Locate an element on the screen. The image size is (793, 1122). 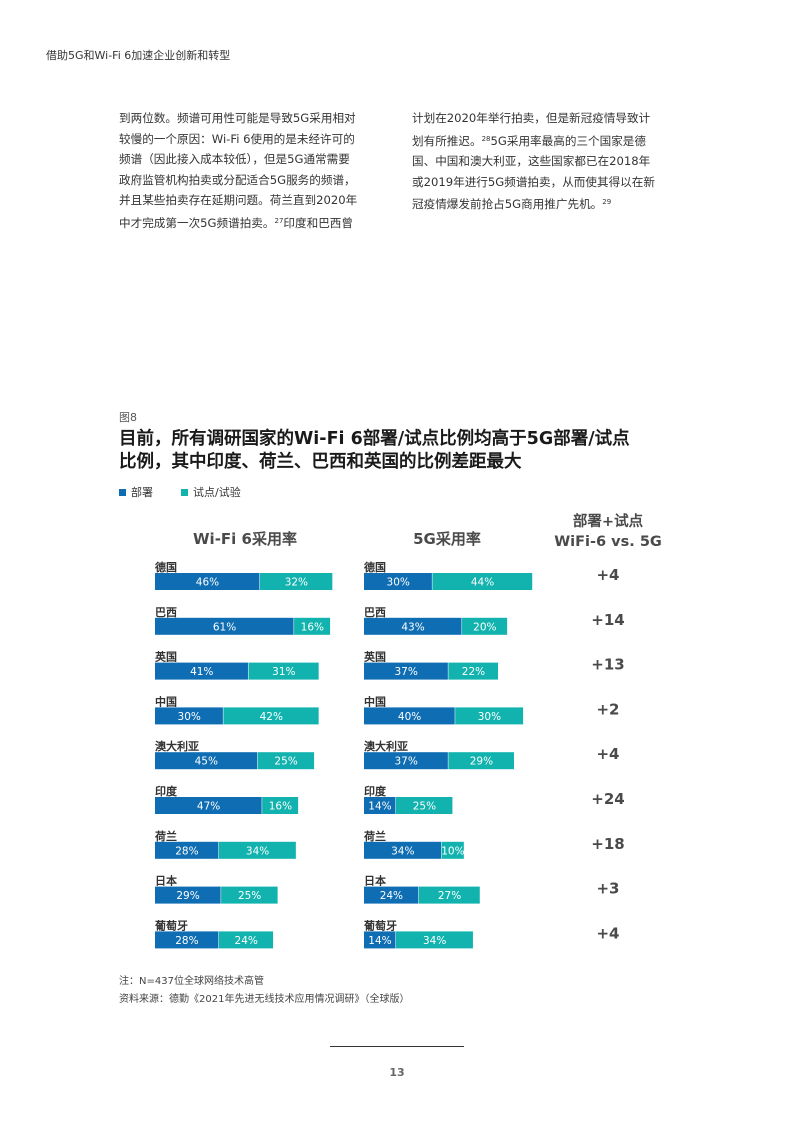
page-number: 13 is located at coordinates (397, 1072).